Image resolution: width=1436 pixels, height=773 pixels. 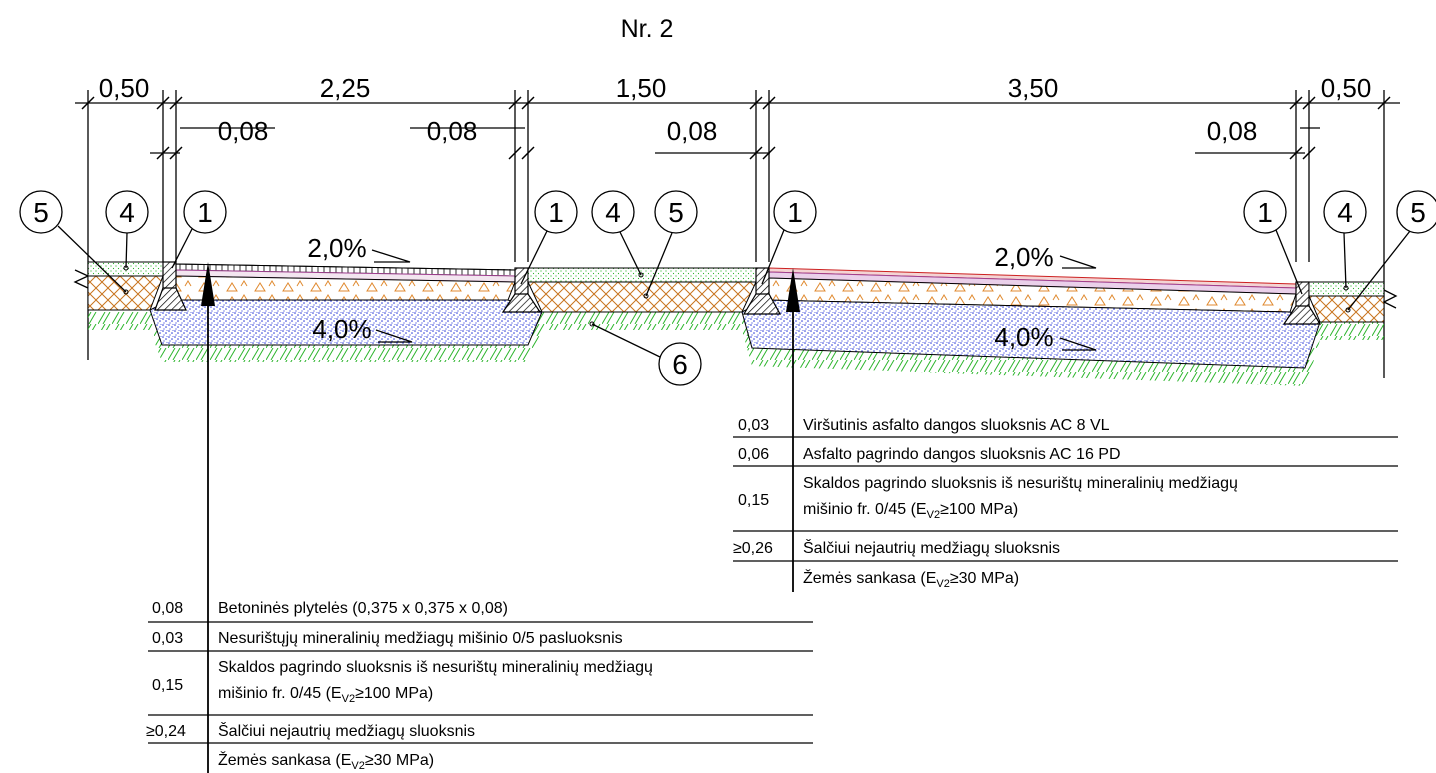 I want to click on slope-arrow-road-base, so click(x=1078, y=344).